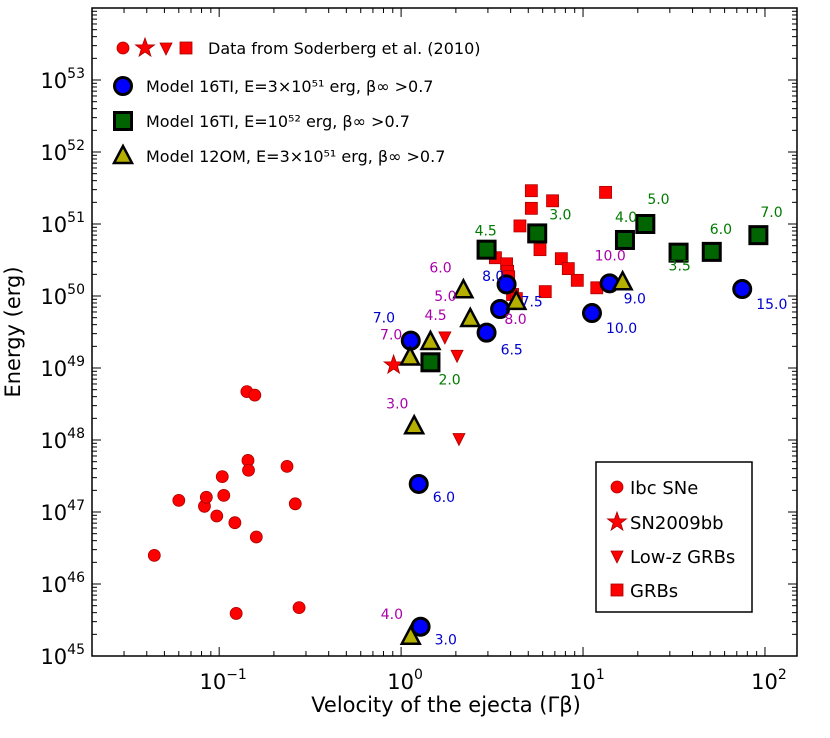 The width and height of the screenshot is (830, 738). Describe the element at coordinates (236, 675) in the screenshot. I see `x-tick-label-exp: −1` at that location.